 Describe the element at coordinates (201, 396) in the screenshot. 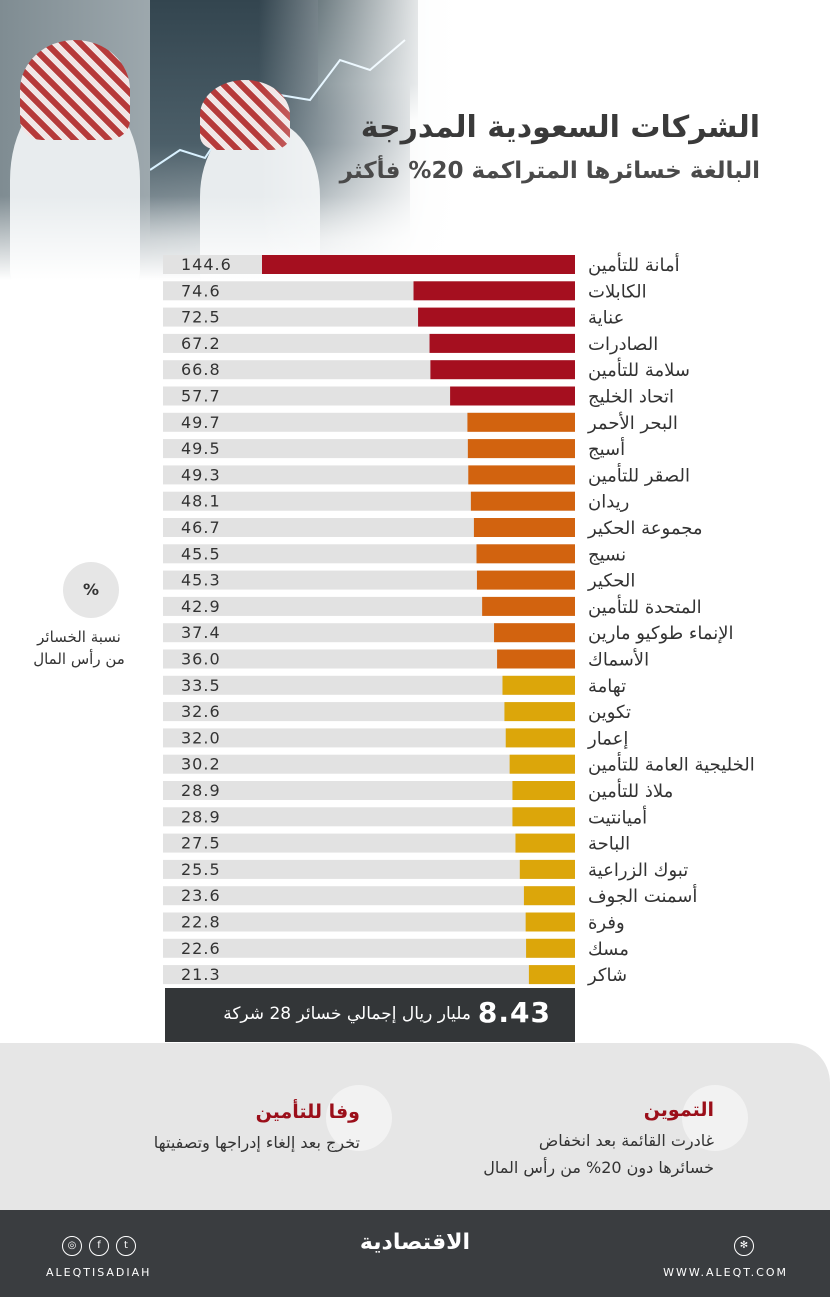

I see `bar-value-label: 57.7` at that location.